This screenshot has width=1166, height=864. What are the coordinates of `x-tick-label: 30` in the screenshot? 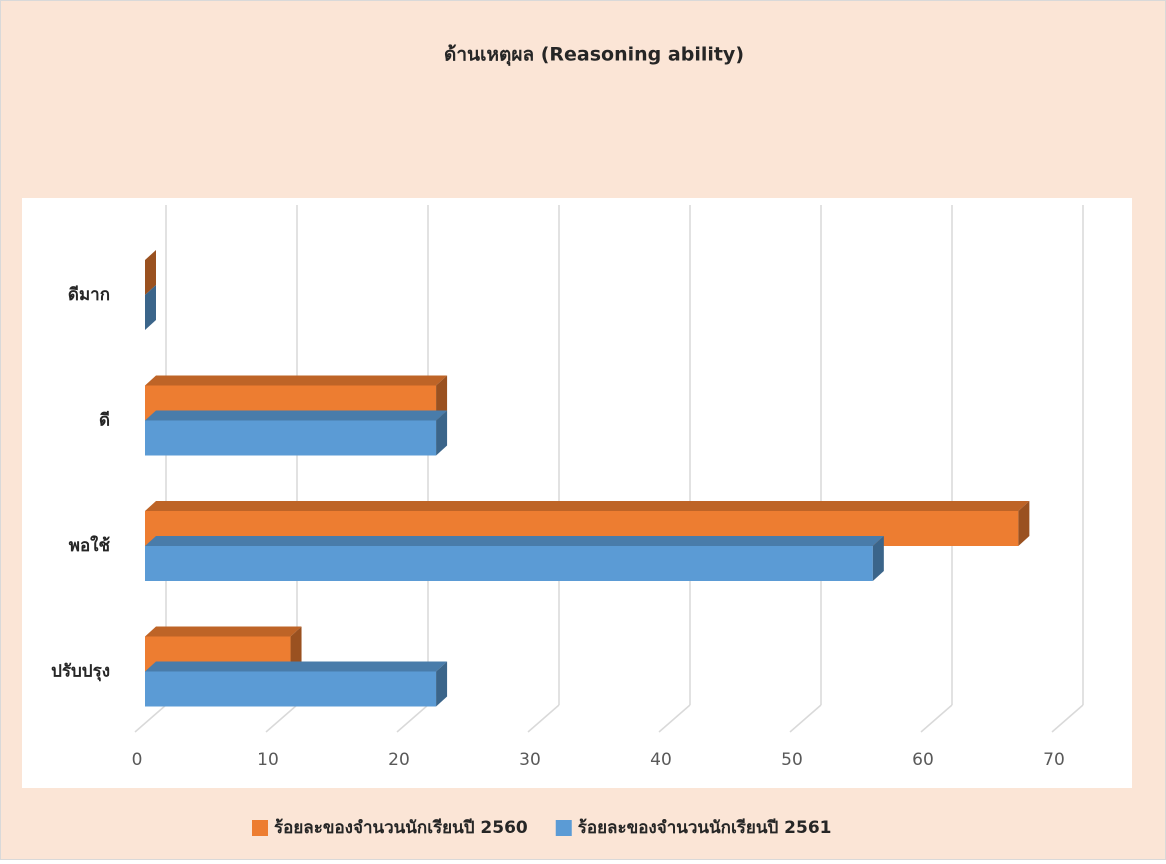 It's located at (530, 760).